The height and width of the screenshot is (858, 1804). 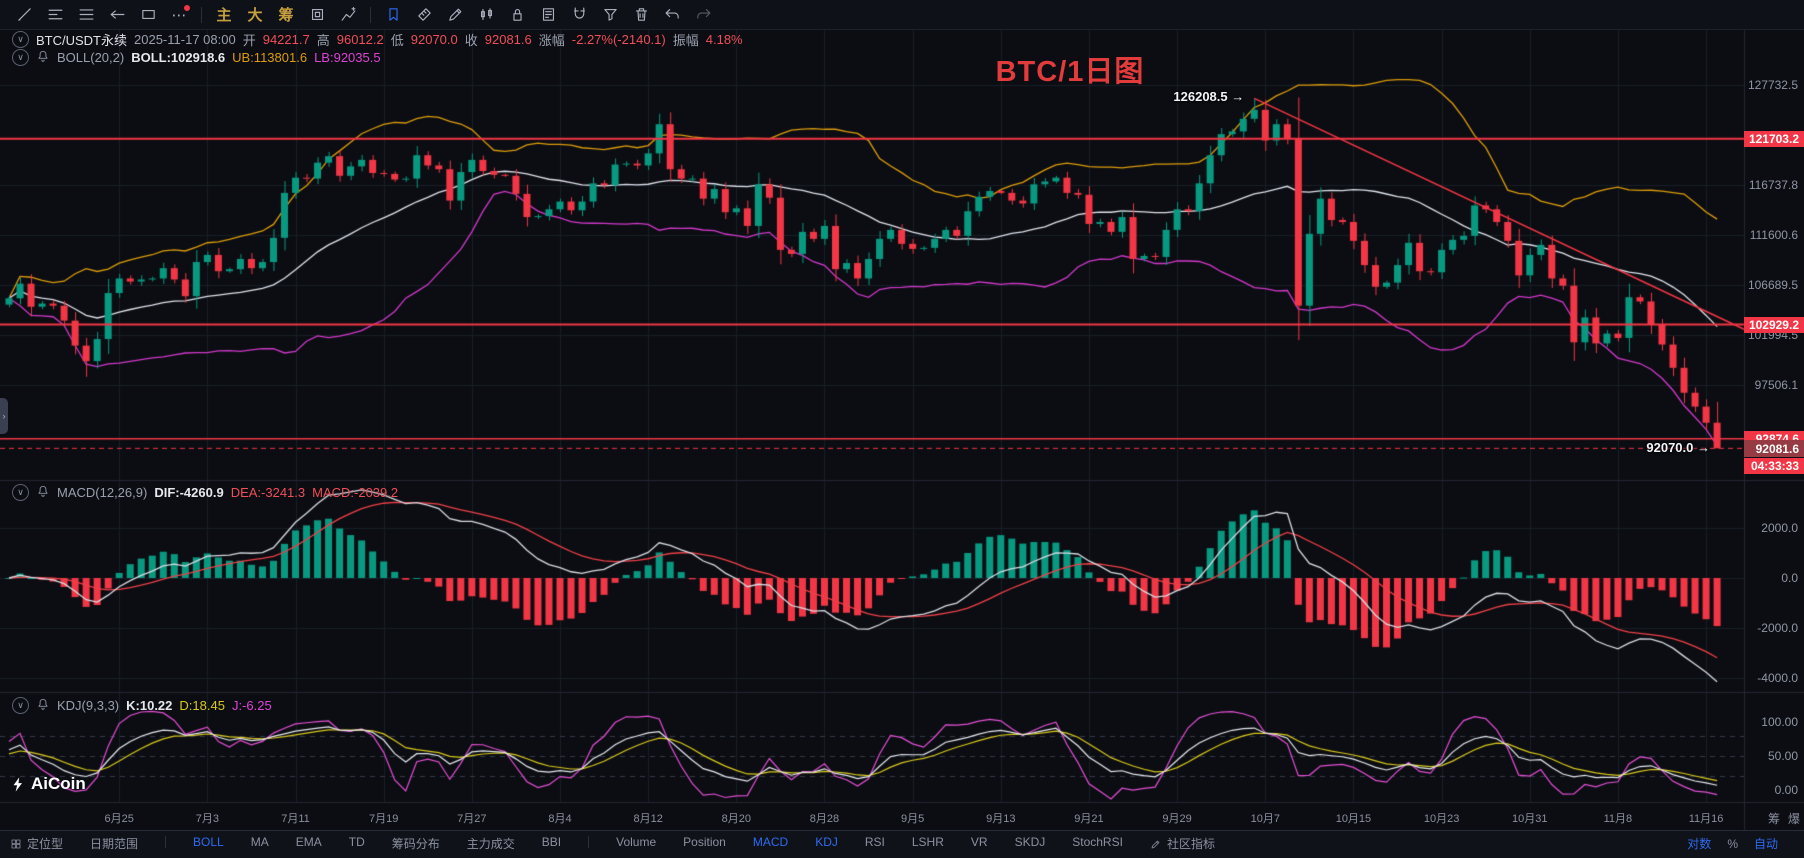 I want to click on tab-VR: VR, so click(x=979, y=842).